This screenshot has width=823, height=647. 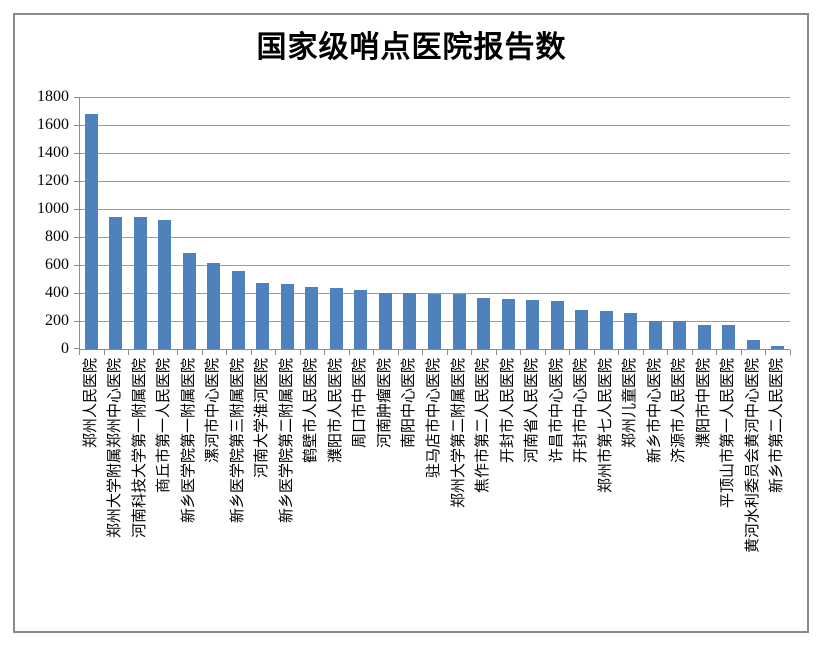 I want to click on bar-濮阳市人民医院, so click(x=336, y=318).